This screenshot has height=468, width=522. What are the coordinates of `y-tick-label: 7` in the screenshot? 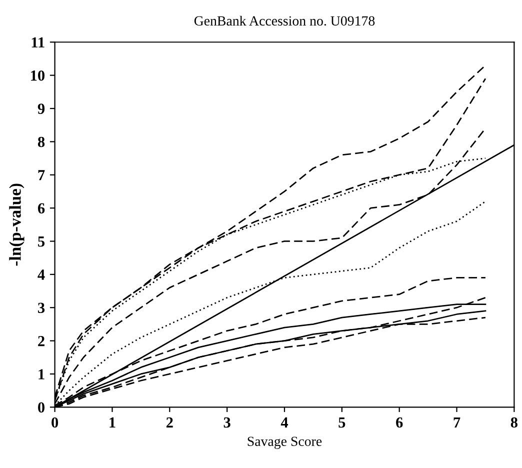 It's located at (41, 175).